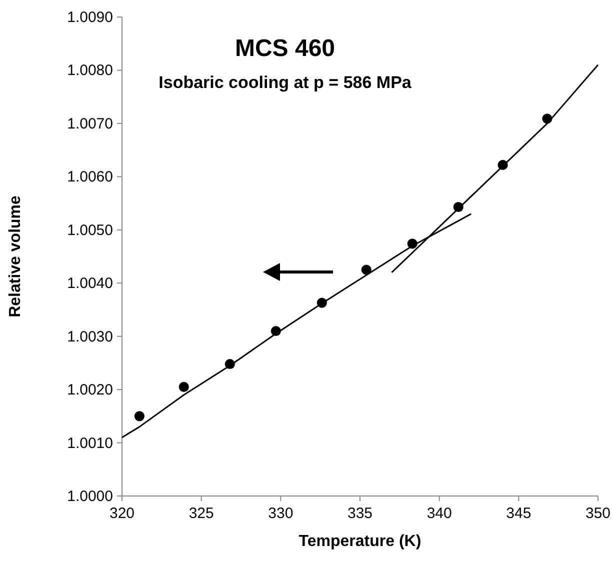 This screenshot has height=562, width=613. Describe the element at coordinates (360, 513) in the screenshot. I see `x-tick-label: 335` at that location.